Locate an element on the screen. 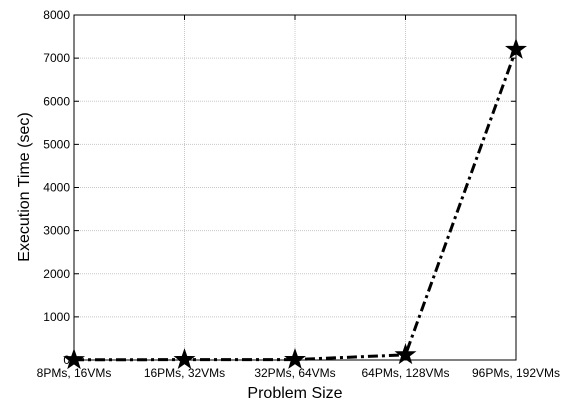 The height and width of the screenshot is (406, 582). x-tick-label: 96PMs, 192VMs is located at coordinates (516, 373).